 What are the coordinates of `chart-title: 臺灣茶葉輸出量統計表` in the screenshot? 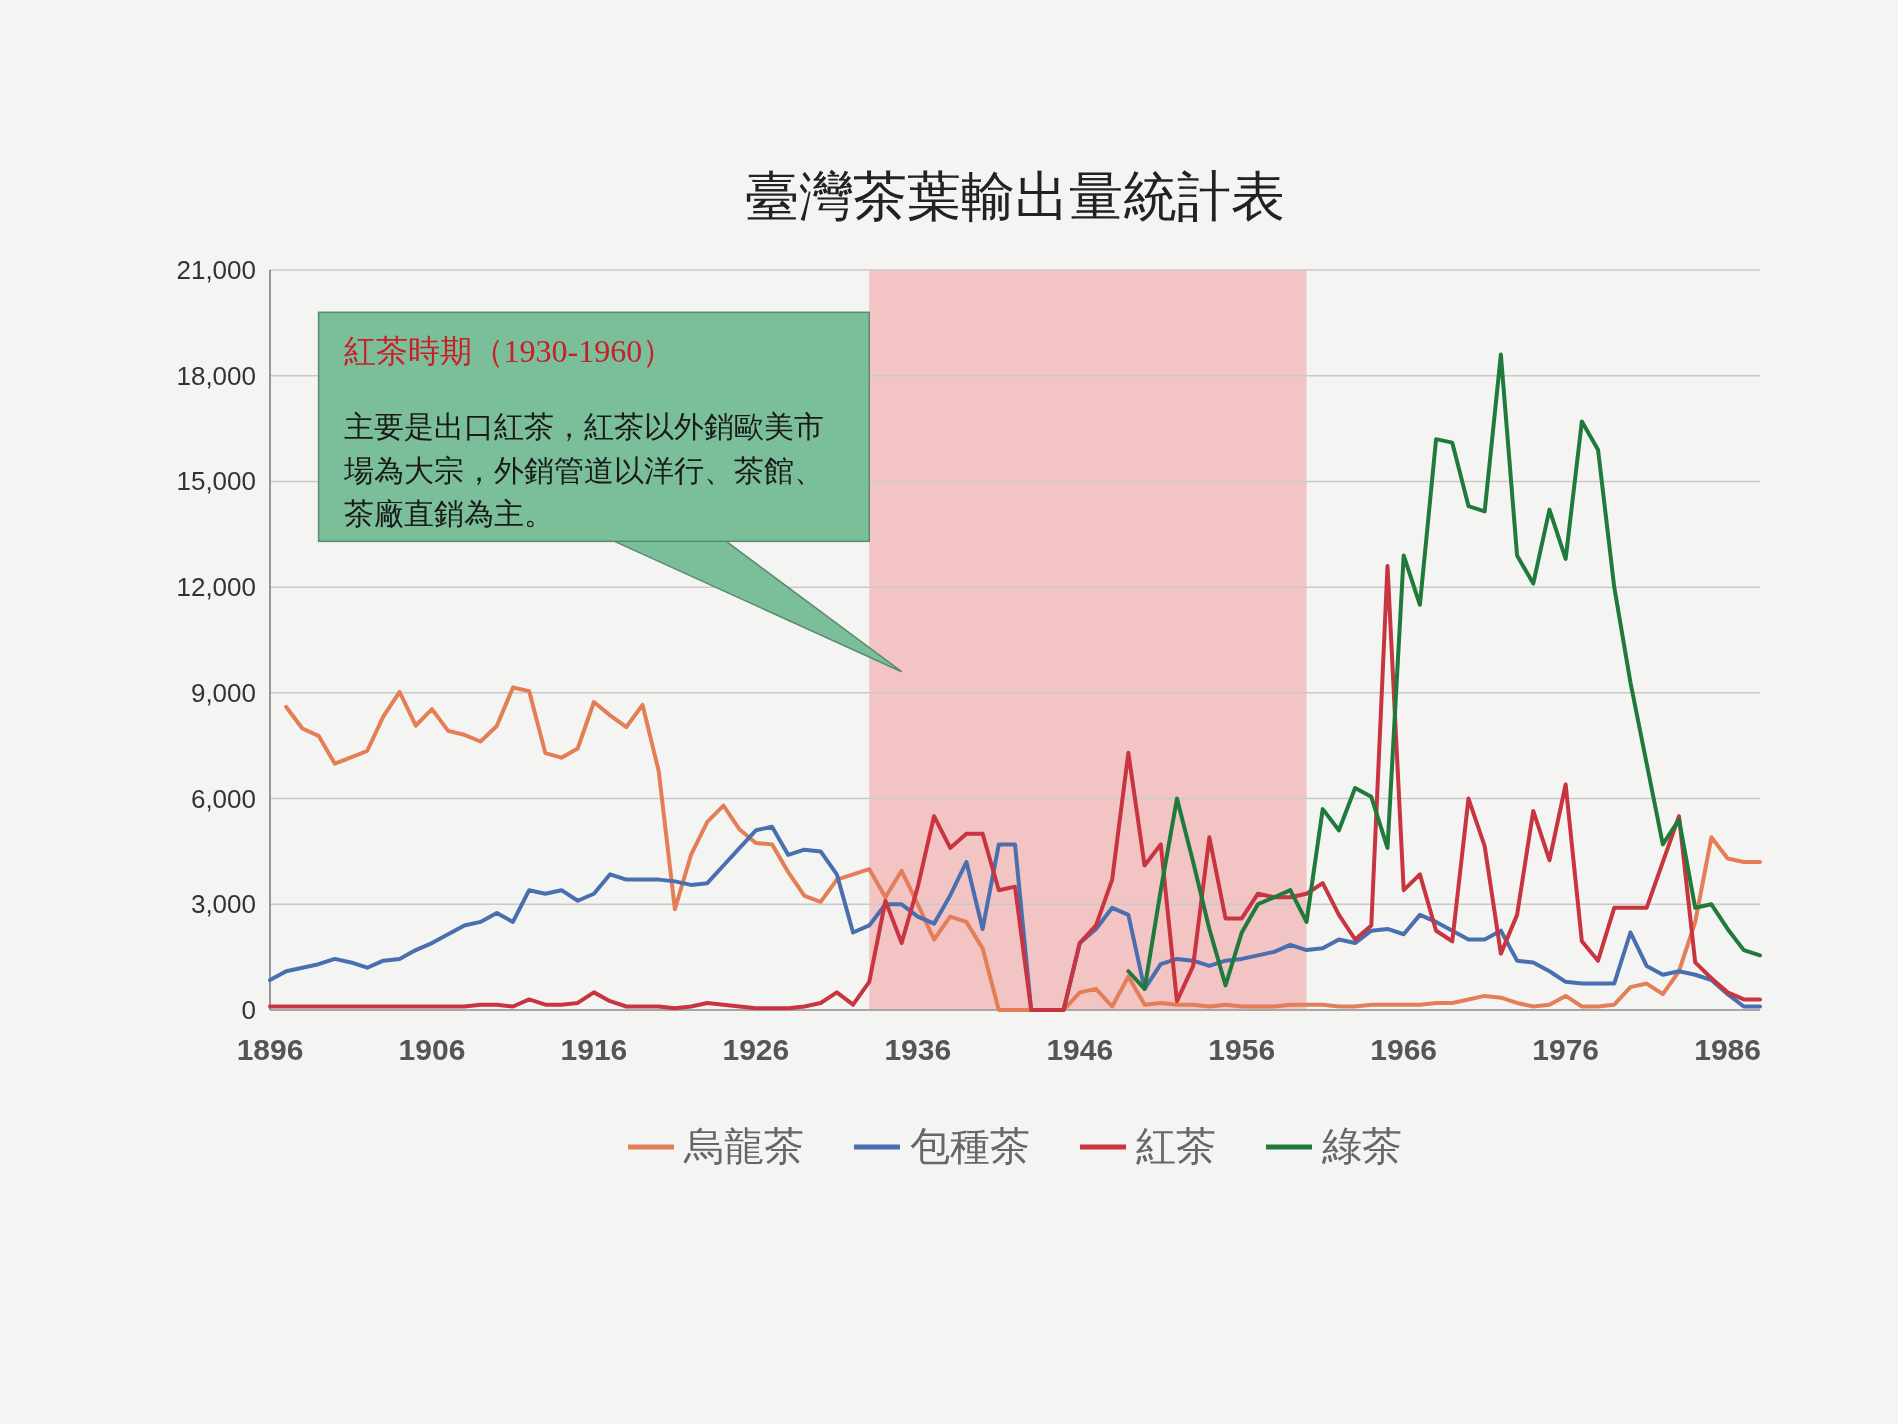 It's located at (1015, 196).